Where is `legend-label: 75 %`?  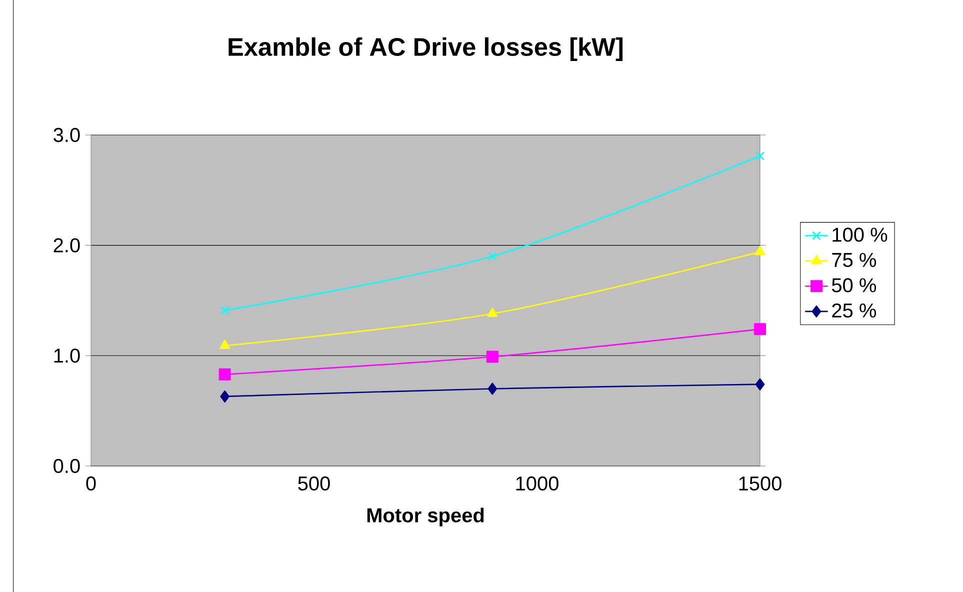
legend-label: 75 % is located at coordinates (854, 260).